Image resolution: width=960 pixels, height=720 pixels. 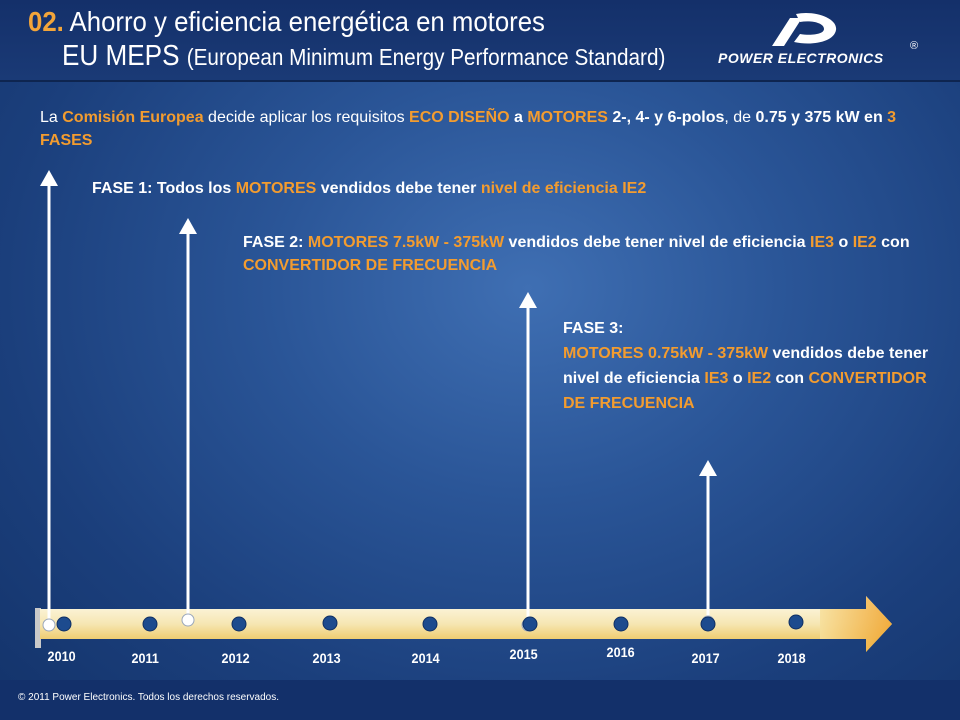 What do you see at coordinates (523, 654) in the screenshot?
I see `year-label-2015: 2015` at bounding box center [523, 654].